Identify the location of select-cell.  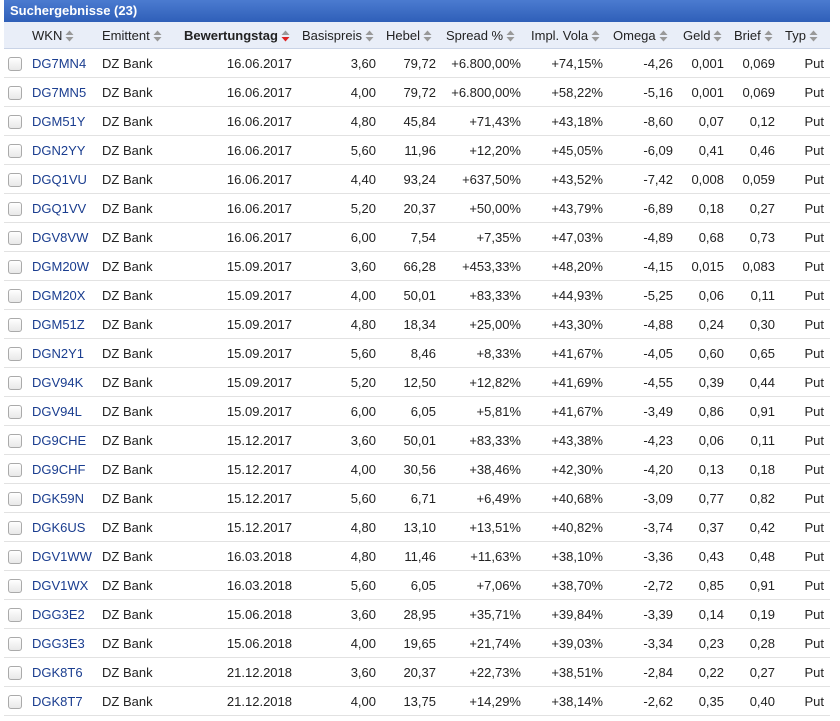
(16, 92).